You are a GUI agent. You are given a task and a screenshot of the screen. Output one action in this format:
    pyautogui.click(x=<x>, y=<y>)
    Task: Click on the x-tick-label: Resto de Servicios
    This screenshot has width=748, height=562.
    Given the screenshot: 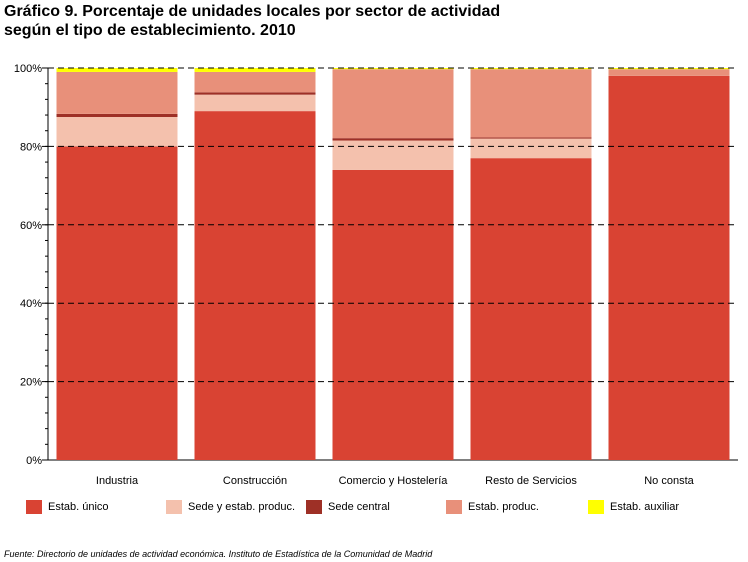 What is the action you would take?
    pyautogui.click(x=531, y=481)
    